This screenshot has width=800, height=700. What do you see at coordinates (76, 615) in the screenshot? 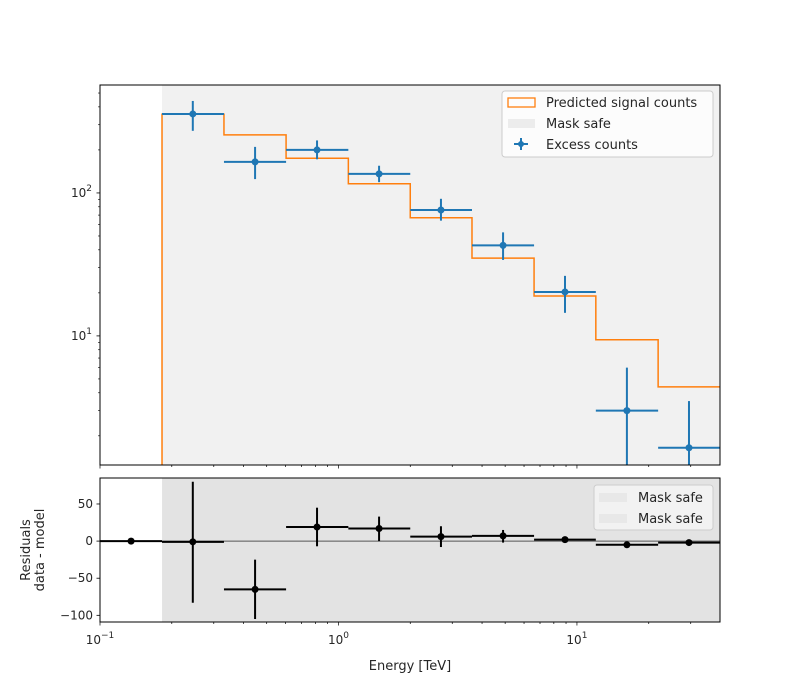
I see `residual-y-tick-label: −100` at bounding box center [76, 615].